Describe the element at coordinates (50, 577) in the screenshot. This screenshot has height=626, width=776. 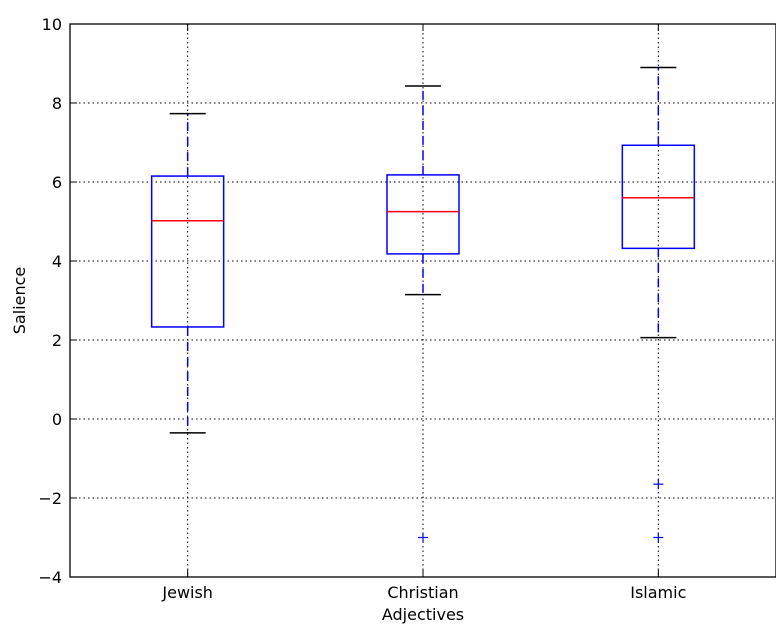
I see `y-tick-label: −4` at that location.